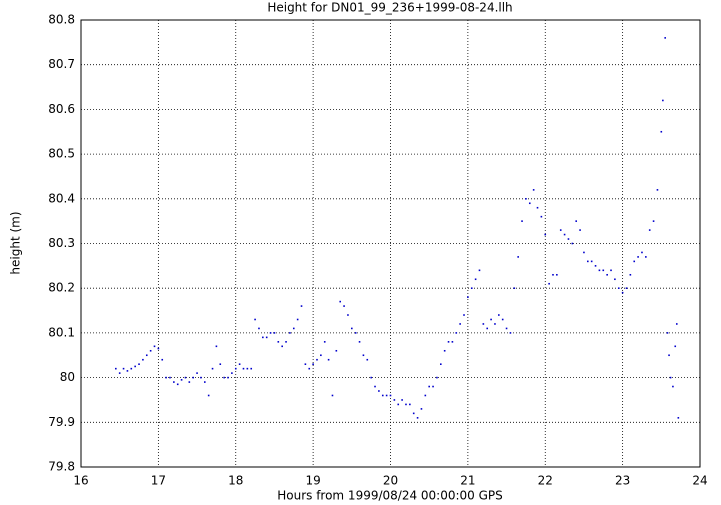  I want to click on x-tick-label: 17, so click(158, 481).